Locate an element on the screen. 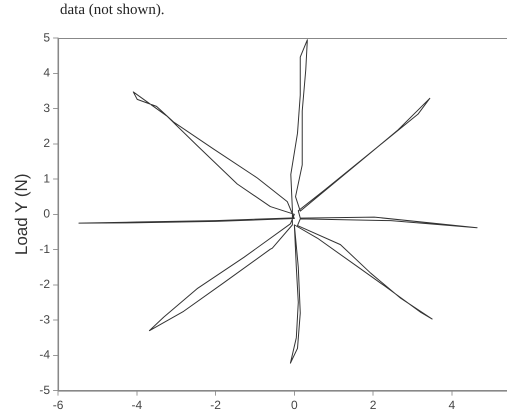  text: data (not shown). is located at coordinates (112, 10).